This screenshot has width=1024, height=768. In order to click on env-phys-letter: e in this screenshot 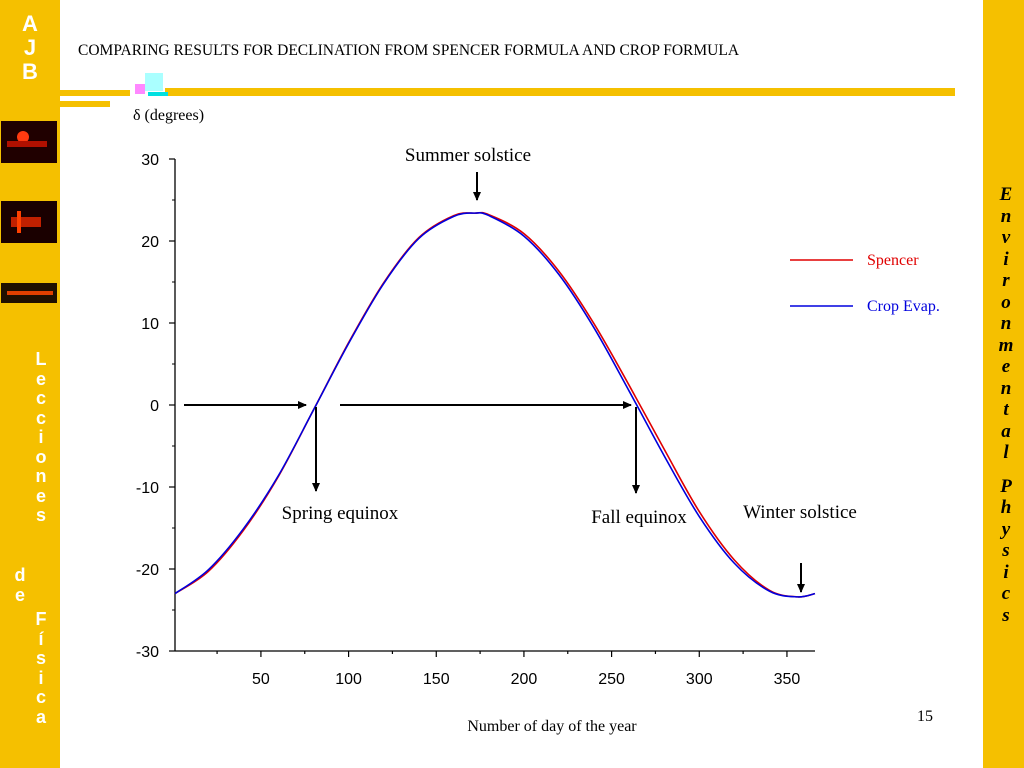, I will do `click(1006, 366)`.